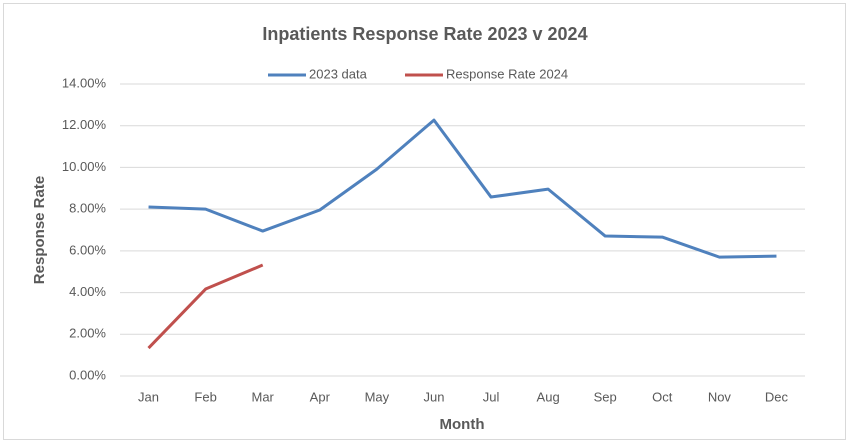 The width and height of the screenshot is (850, 446). I want to click on x-tick-label: Oct, so click(662, 396).